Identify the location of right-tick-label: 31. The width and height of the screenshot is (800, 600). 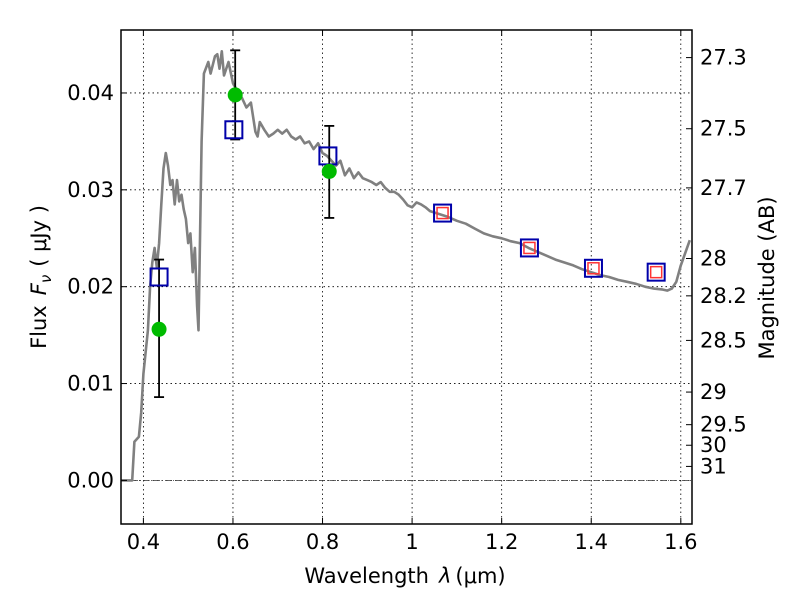
(713, 466).